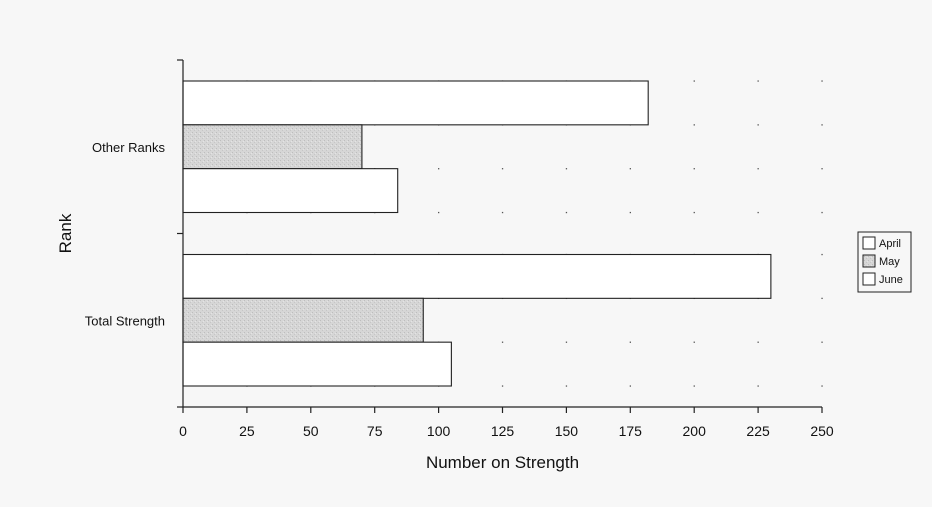  I want to click on x-tick-label: 200, so click(695, 431).